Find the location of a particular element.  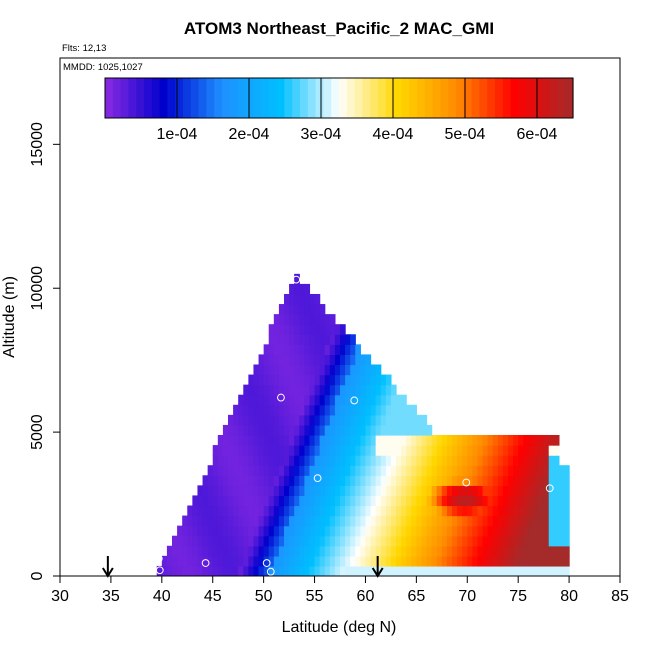

x-tick-label: 40 is located at coordinates (162, 596).